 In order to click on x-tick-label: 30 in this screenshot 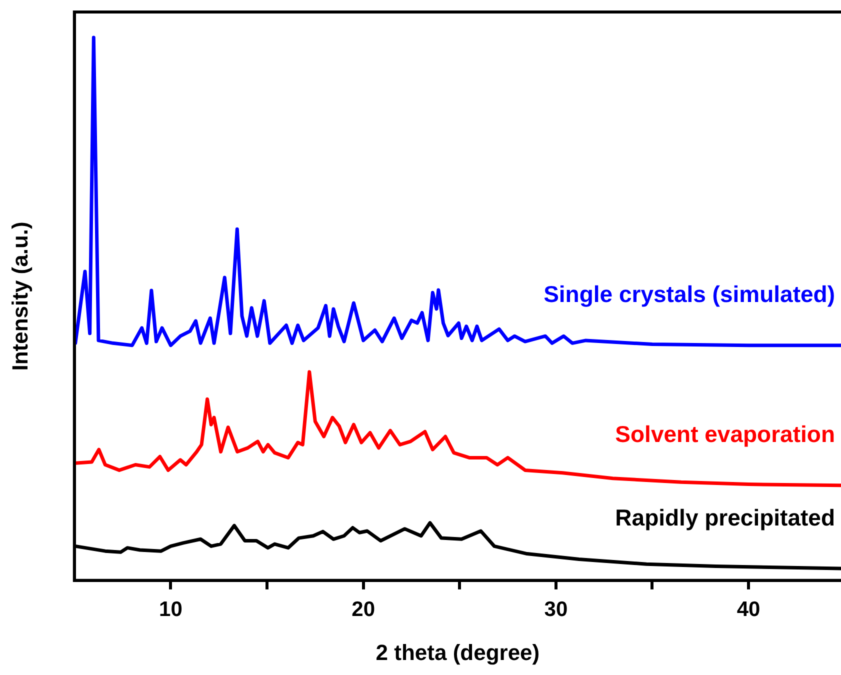, I will do `click(556, 609)`.